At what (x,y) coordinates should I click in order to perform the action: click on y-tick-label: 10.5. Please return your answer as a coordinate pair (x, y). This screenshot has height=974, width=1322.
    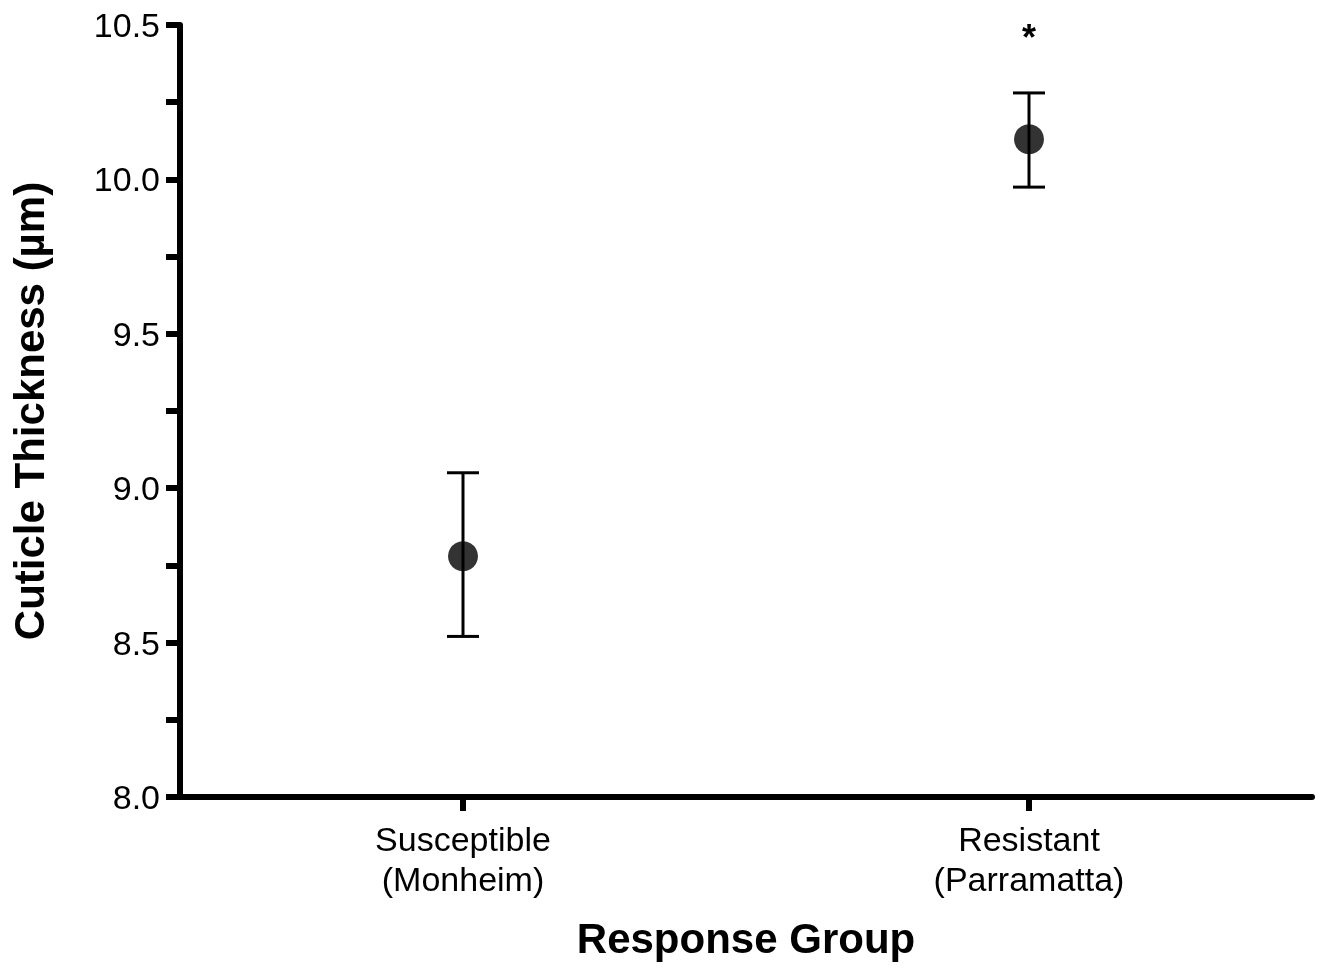
    Looking at the image, I should click on (126, 25).